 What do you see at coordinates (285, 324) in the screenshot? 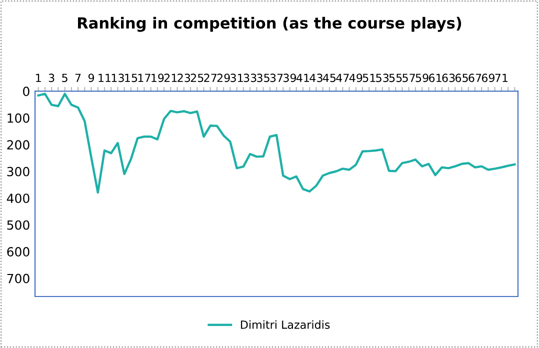
I see `legend-label: Dimitri Lazaridis` at bounding box center [285, 324].